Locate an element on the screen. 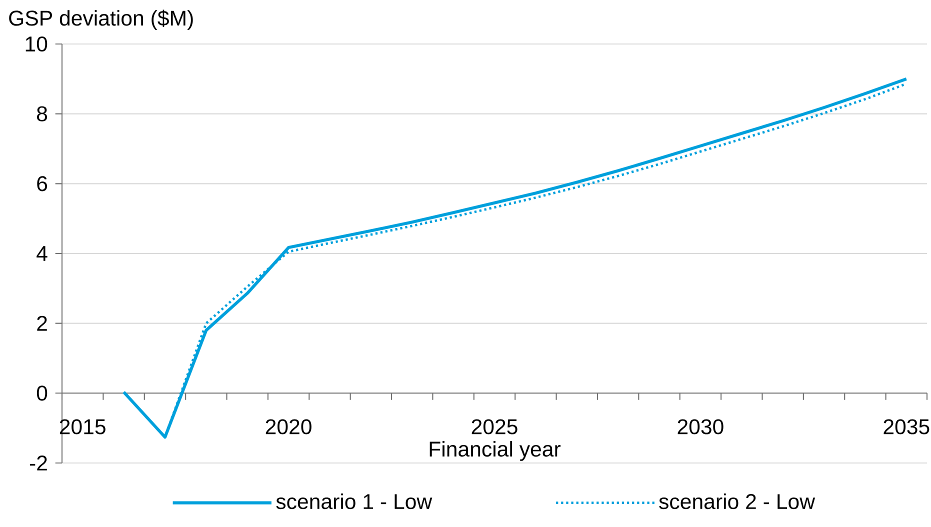  x-tick-label: 2015 is located at coordinates (83, 426).